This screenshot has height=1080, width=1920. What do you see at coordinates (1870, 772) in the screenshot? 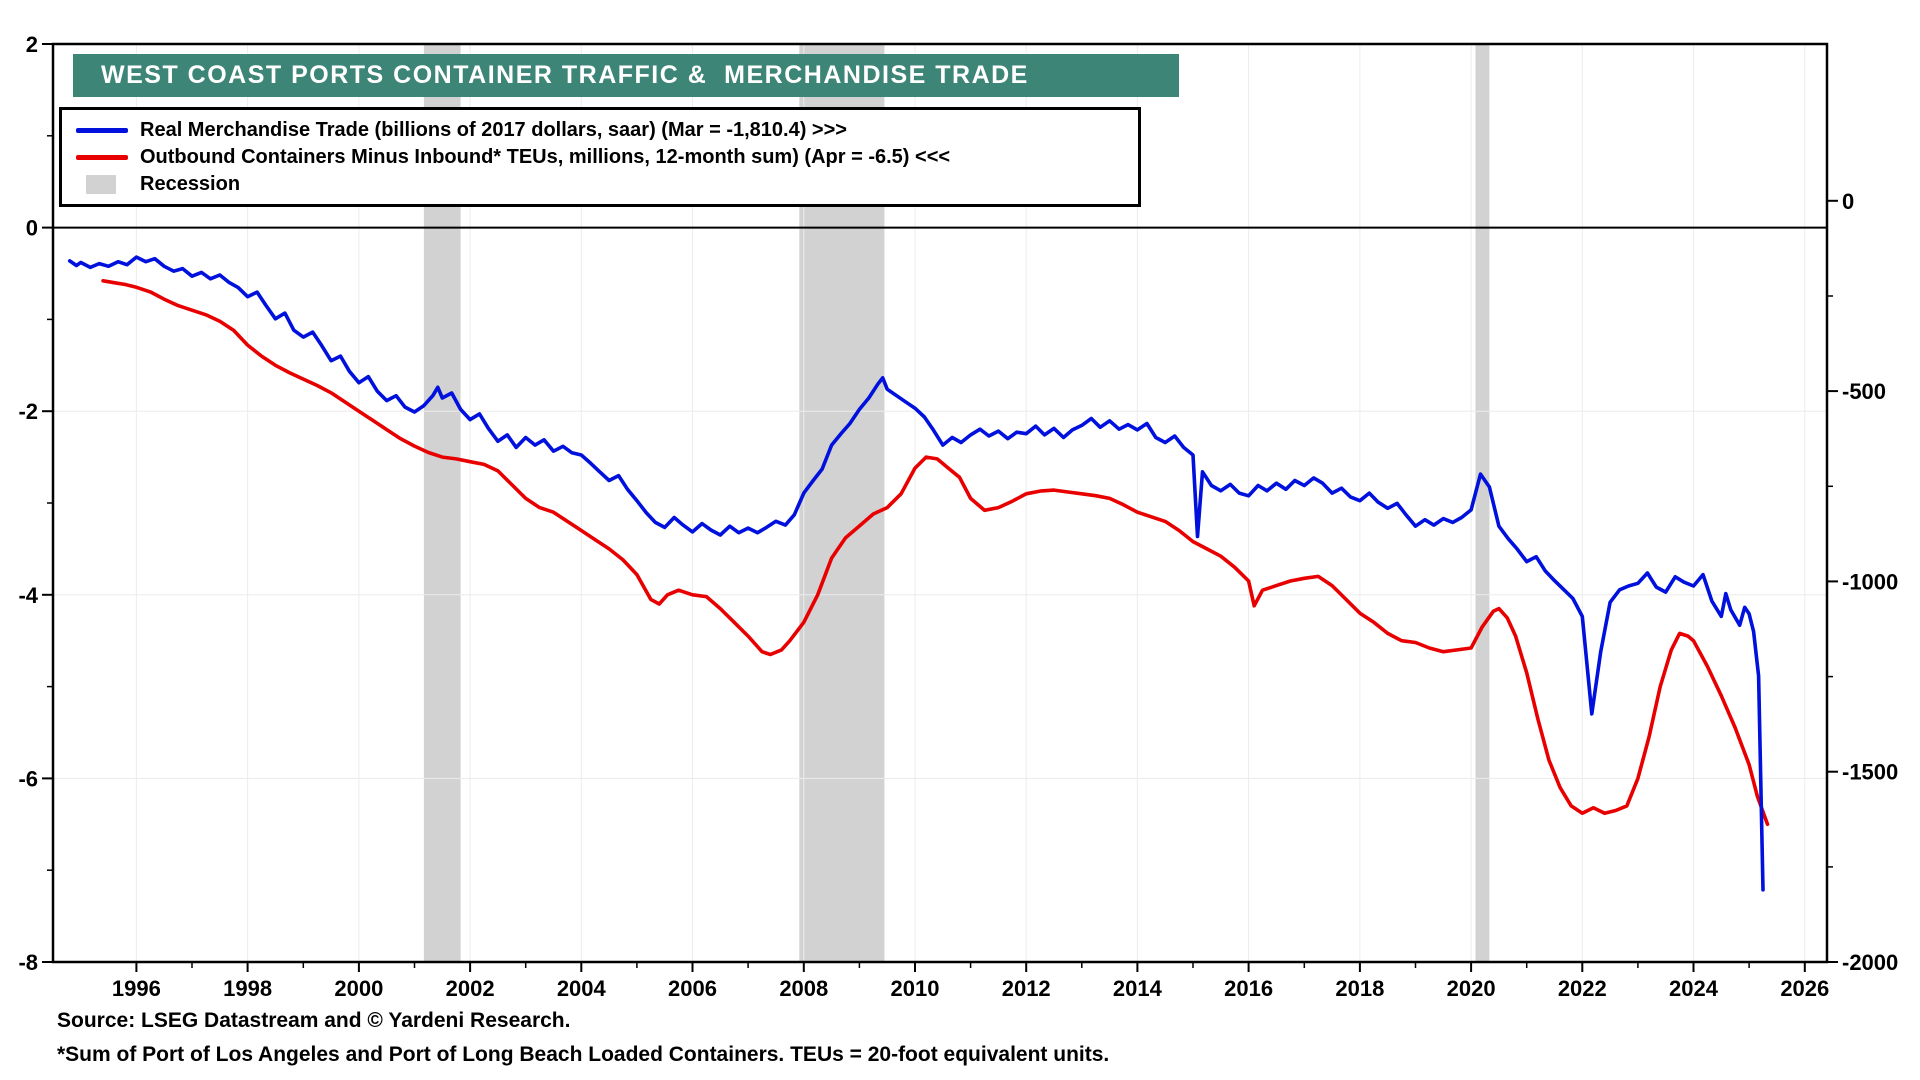
I see `svg-text: -1500` at bounding box center [1870, 772].